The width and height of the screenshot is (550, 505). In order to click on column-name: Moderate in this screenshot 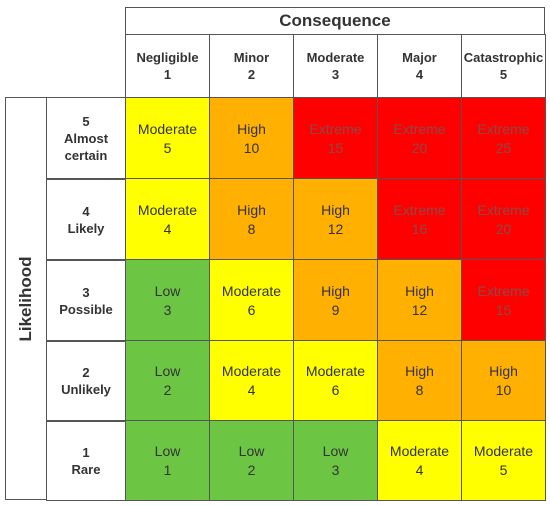, I will do `click(335, 57)`.